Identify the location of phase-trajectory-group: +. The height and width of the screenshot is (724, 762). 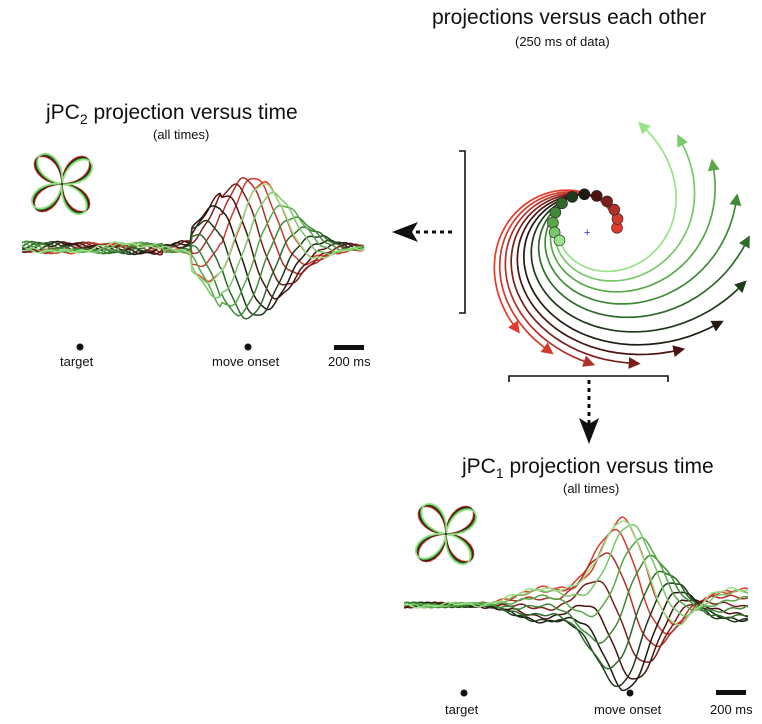
(620, 244).